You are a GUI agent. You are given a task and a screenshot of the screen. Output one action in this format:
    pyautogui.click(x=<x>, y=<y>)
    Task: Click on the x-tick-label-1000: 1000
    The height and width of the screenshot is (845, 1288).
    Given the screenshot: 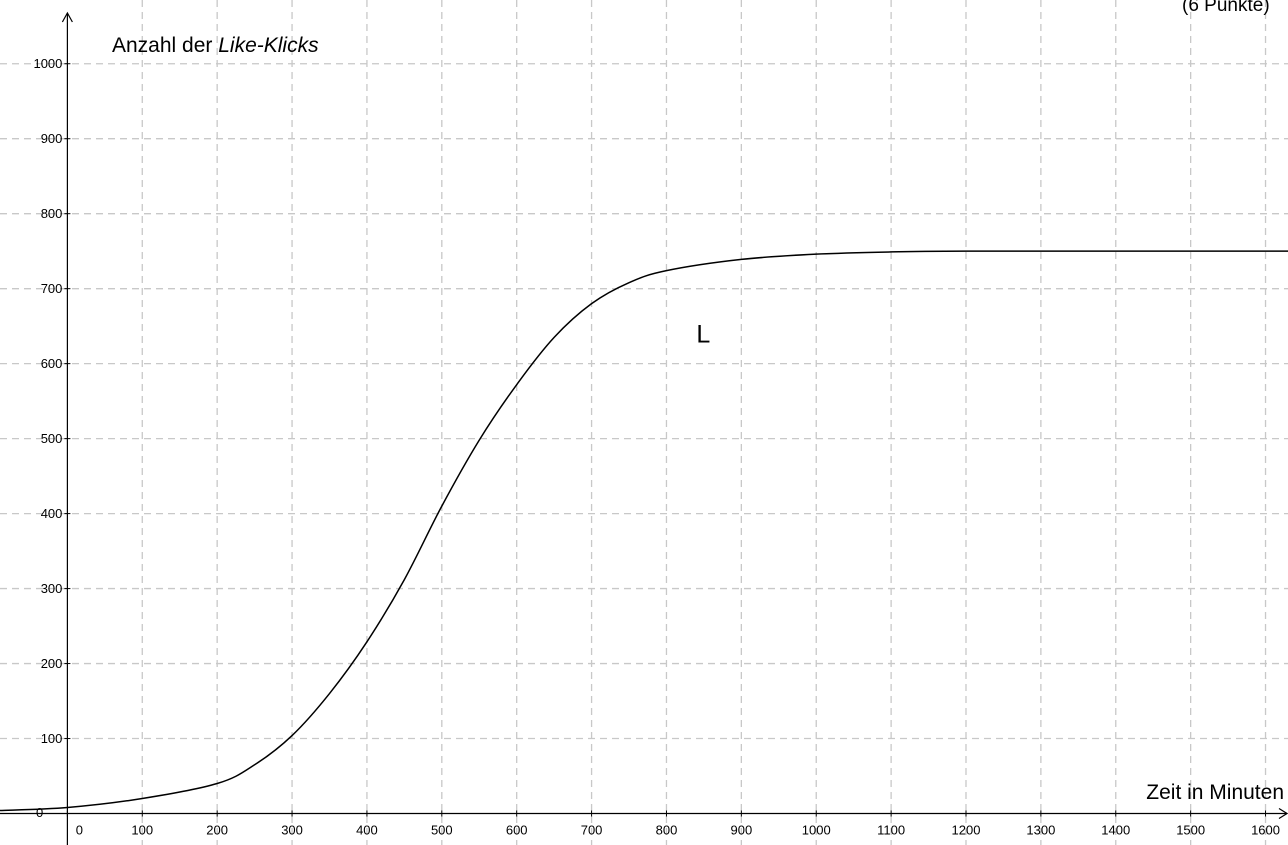 What is the action you would take?
    pyautogui.click(x=816, y=830)
    